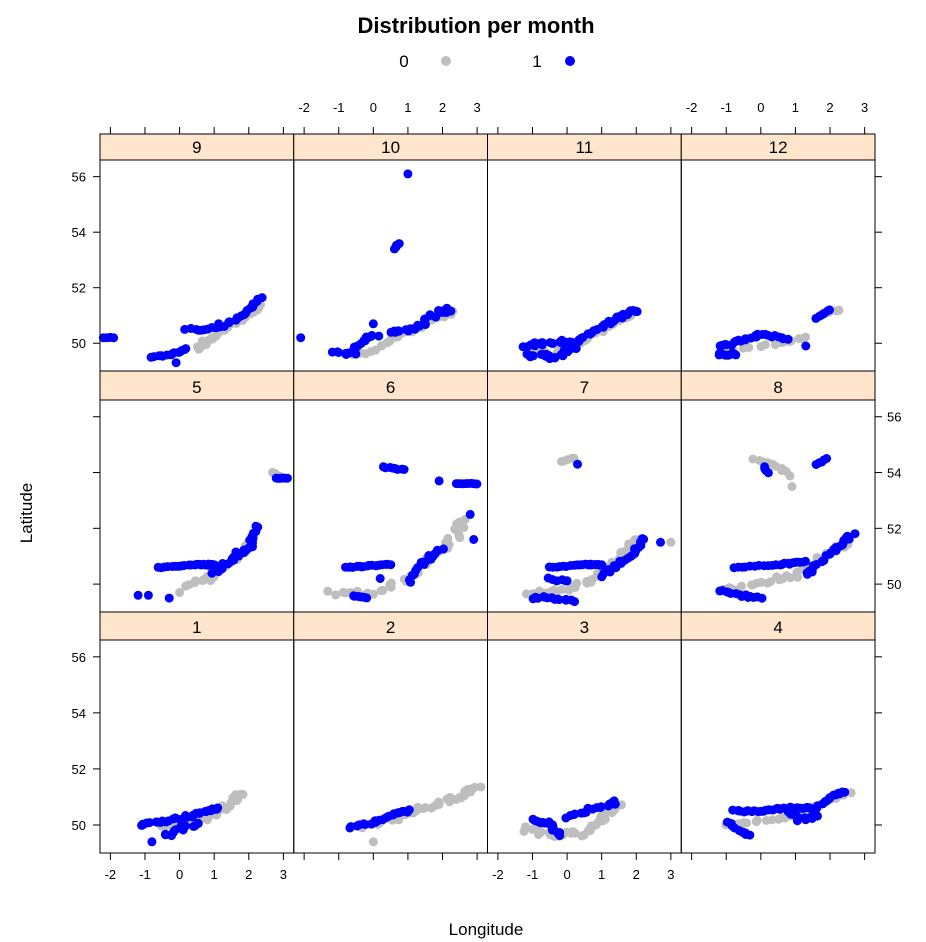 The height and width of the screenshot is (942, 926). What do you see at coordinates (390, 147) in the screenshot?
I see `strip-label-month-10: 10` at bounding box center [390, 147].